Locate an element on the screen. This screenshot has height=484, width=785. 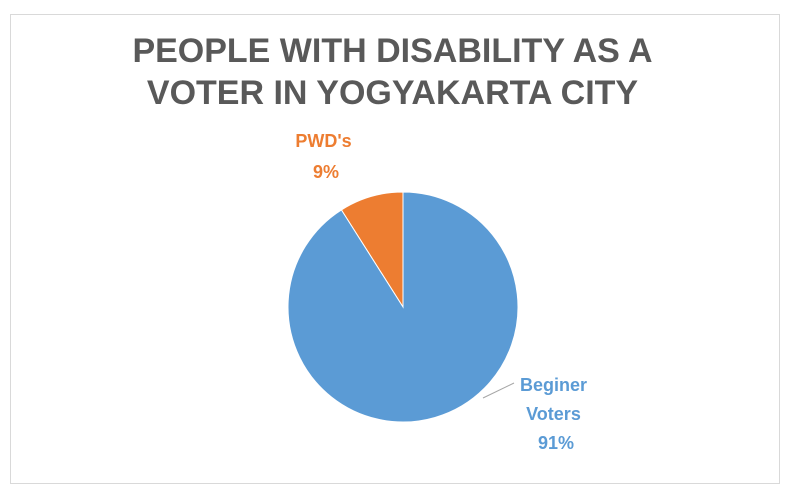
data-label-beginer-voters-line-1: Beginer is located at coordinates (553, 385).